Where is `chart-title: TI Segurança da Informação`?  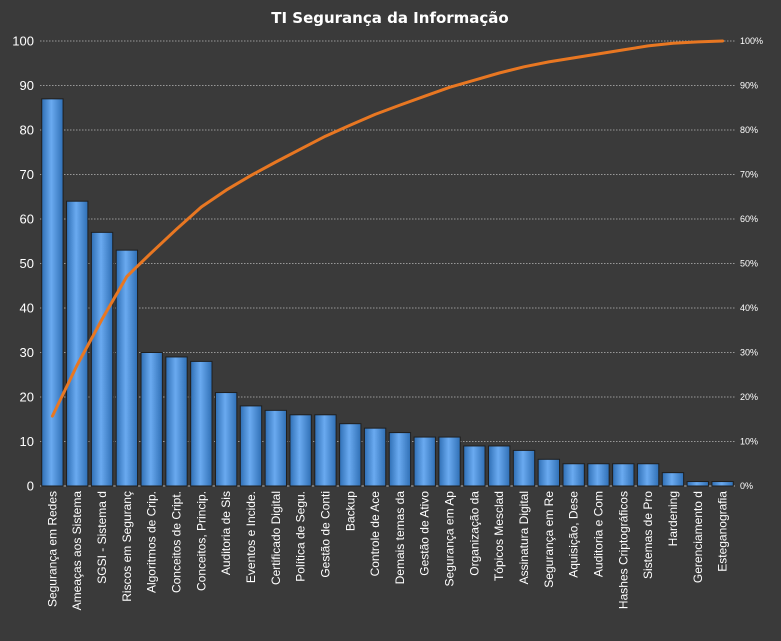
chart-title: TI Segurança da Informação is located at coordinates (390, 18).